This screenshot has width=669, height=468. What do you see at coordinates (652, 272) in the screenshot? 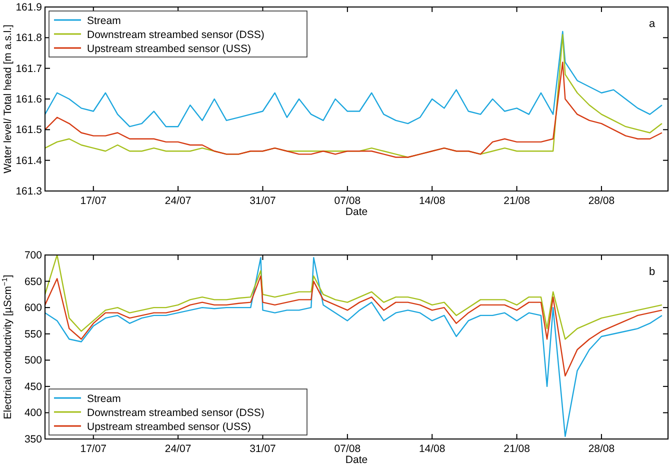
I see `annotation: b` at bounding box center [652, 272].